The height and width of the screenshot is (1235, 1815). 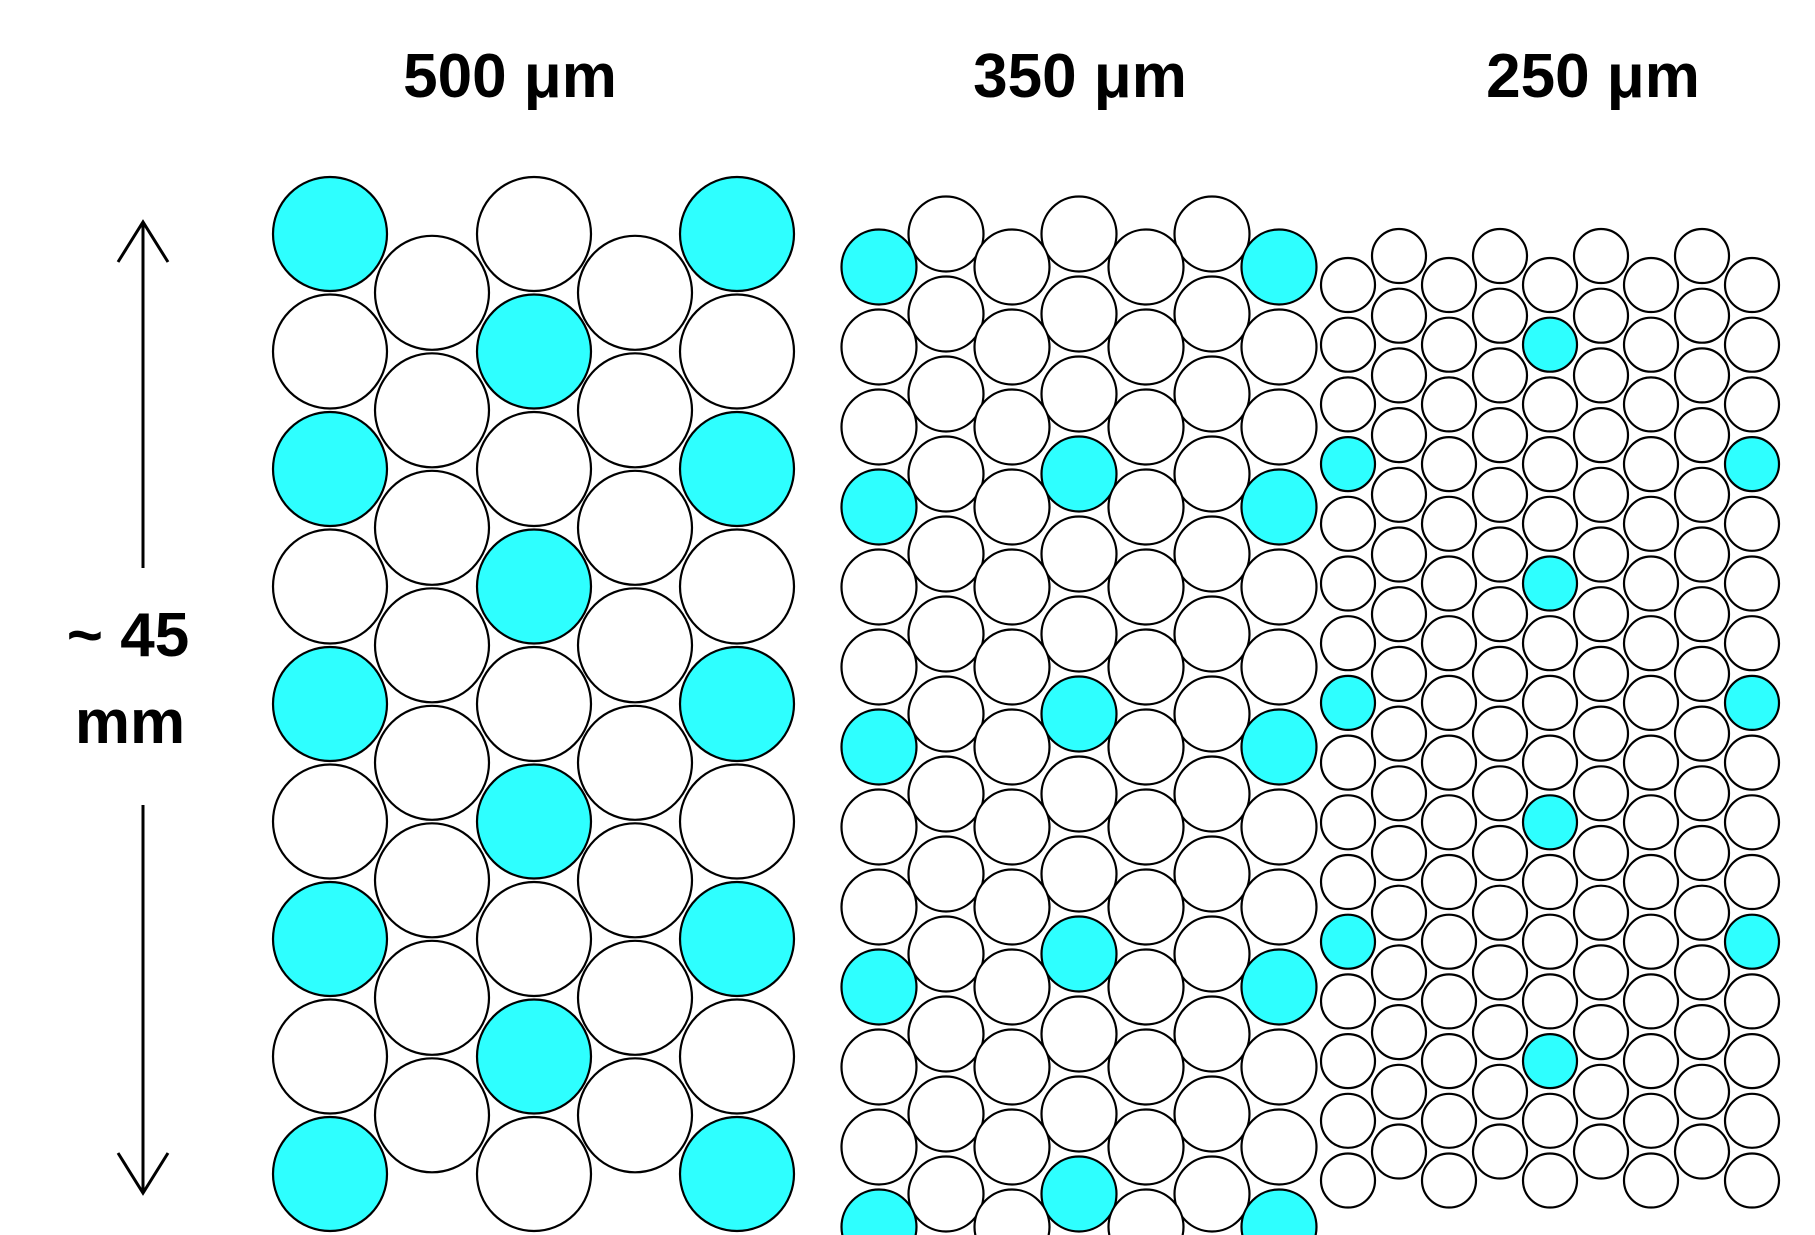 I want to click on panel-title-250um: 250 μm, so click(x=1593, y=76).